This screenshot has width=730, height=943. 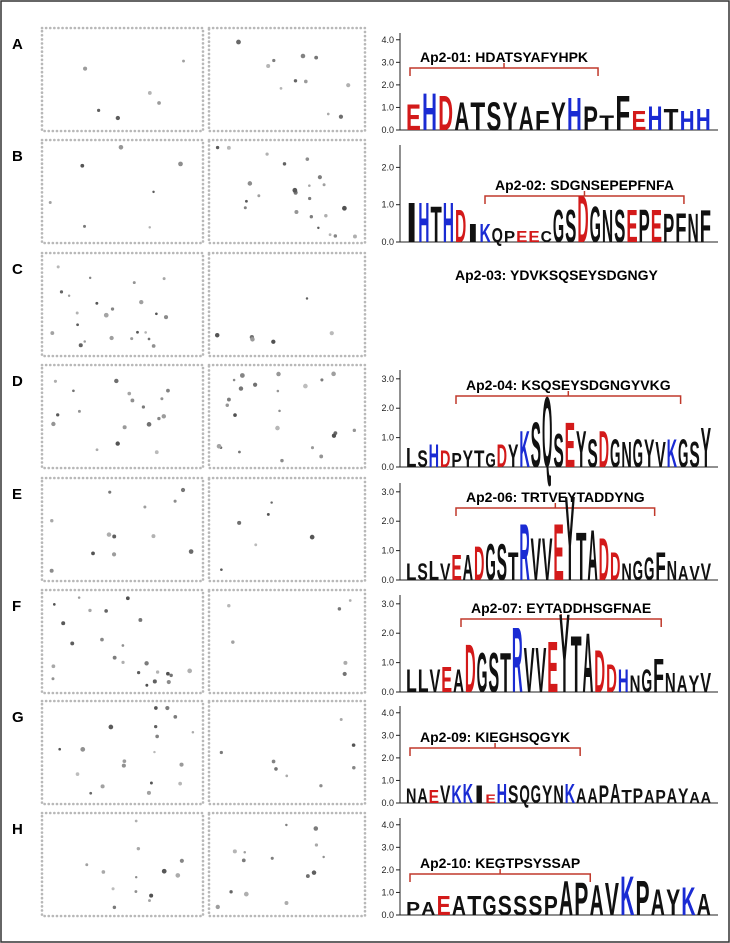 What do you see at coordinates (504, 57) in the screenshot?
I see `motif-title: Ap2-01: HDATSYAFYHPK` at bounding box center [504, 57].